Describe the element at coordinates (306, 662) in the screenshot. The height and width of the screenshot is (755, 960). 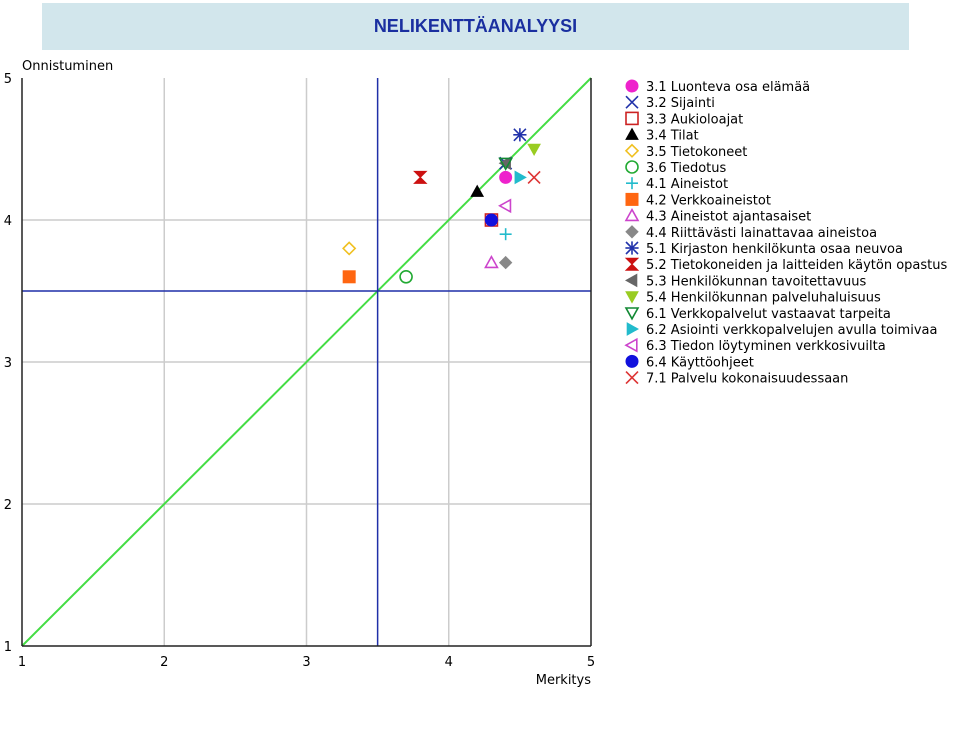
I see `x-tick-label: 3` at that location.